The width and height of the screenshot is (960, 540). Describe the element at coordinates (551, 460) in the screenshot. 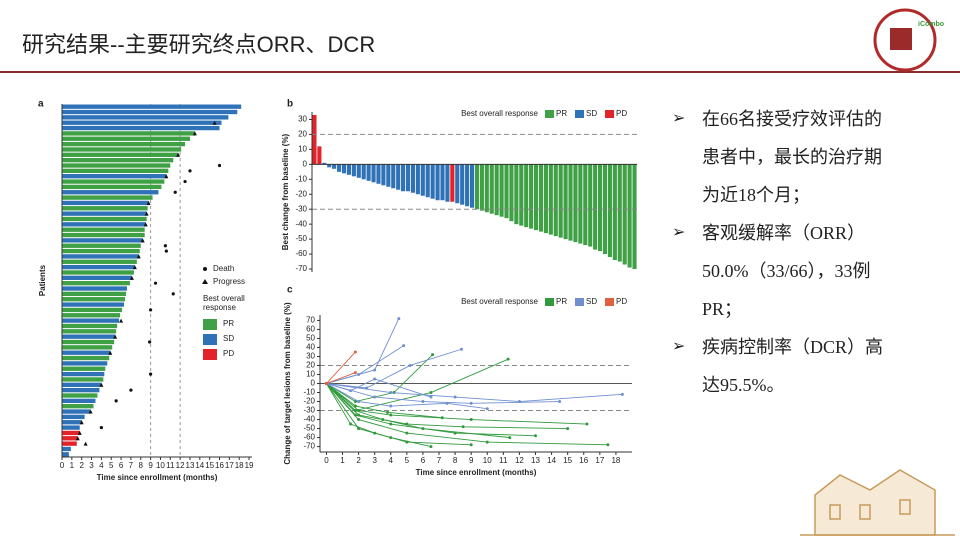

I see `x-tick-label: 14` at that location.